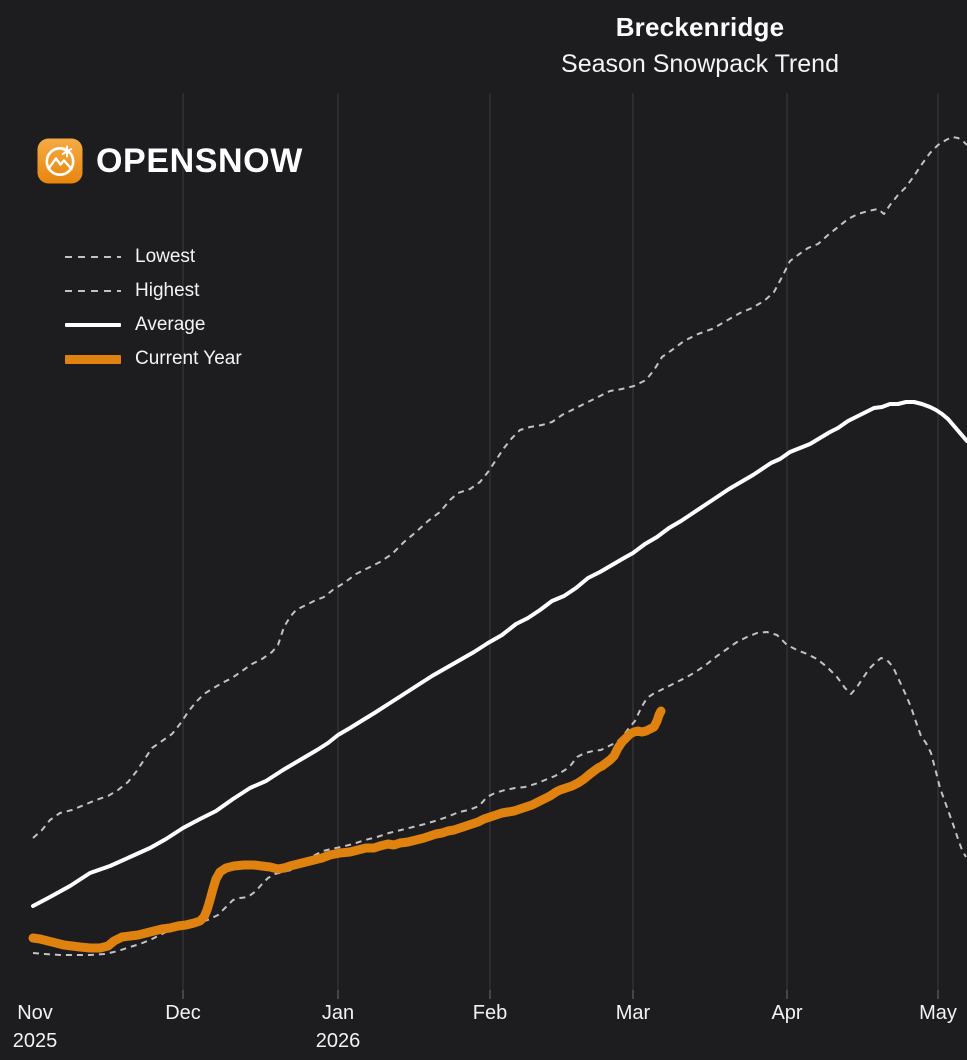 The height and width of the screenshot is (1060, 967). I want to click on chart-legend: Lowest Highest Average Current Year, so click(153, 308).